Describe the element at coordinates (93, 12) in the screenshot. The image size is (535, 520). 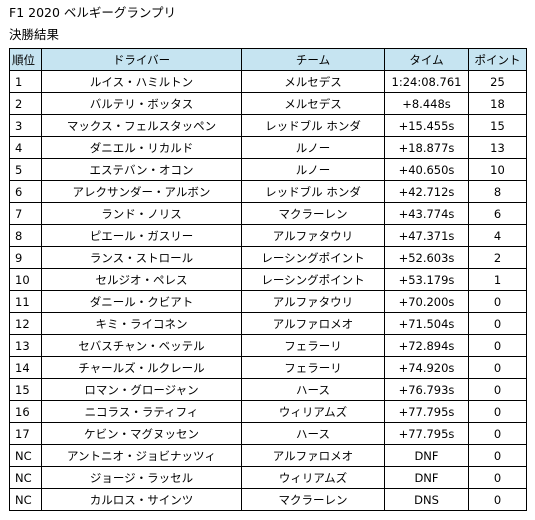
I see `page-title: F1 2020 ベルギーグランプリ` at that location.